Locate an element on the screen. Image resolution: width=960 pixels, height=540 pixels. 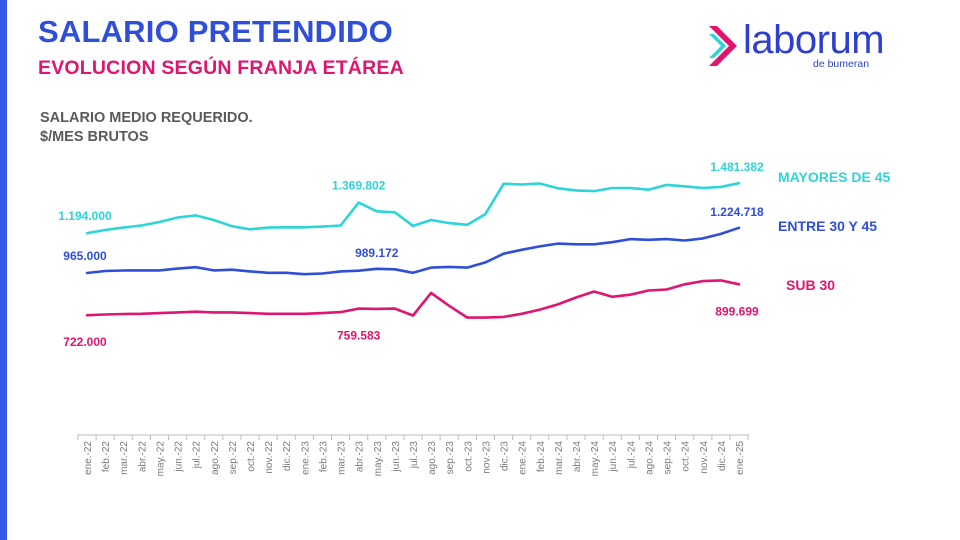
x-tick-label: nov.-24 is located at coordinates (704, 457).